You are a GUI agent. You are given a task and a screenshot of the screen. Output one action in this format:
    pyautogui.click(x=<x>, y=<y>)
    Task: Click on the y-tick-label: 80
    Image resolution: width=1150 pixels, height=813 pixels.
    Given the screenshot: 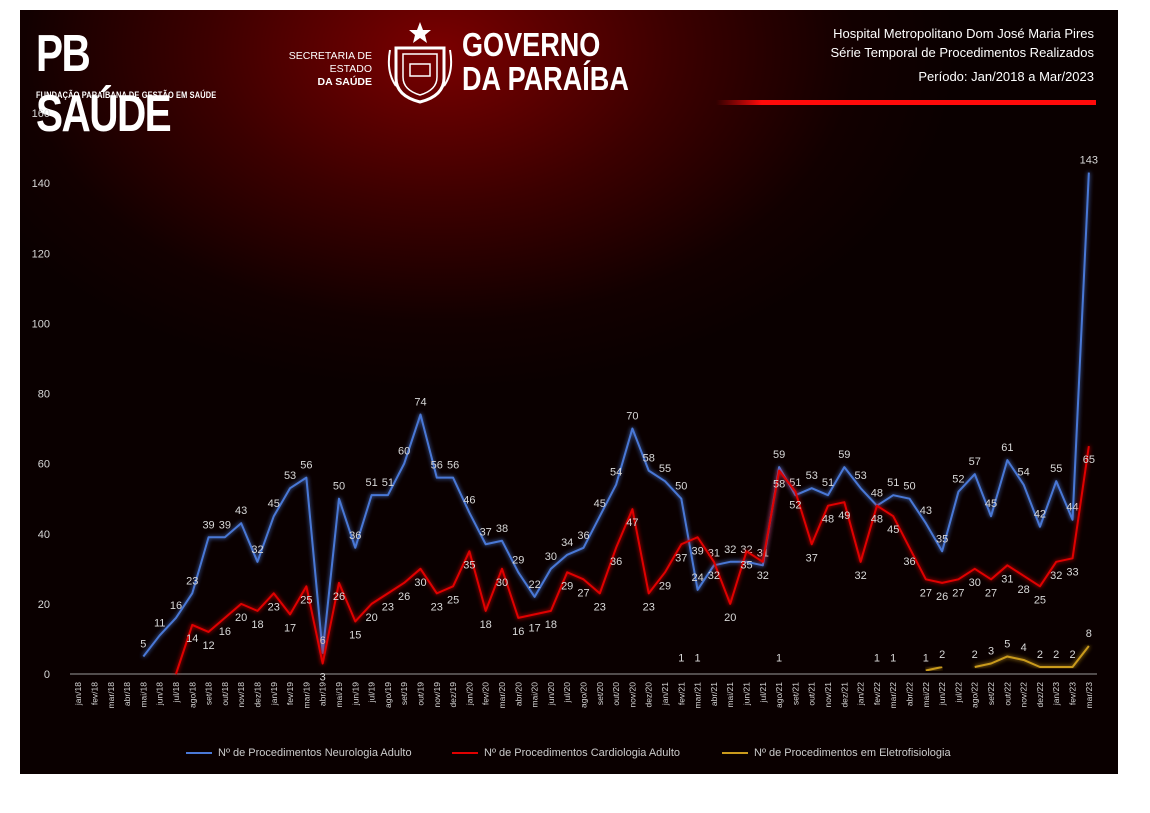 What is the action you would take?
    pyautogui.click(x=44, y=395)
    